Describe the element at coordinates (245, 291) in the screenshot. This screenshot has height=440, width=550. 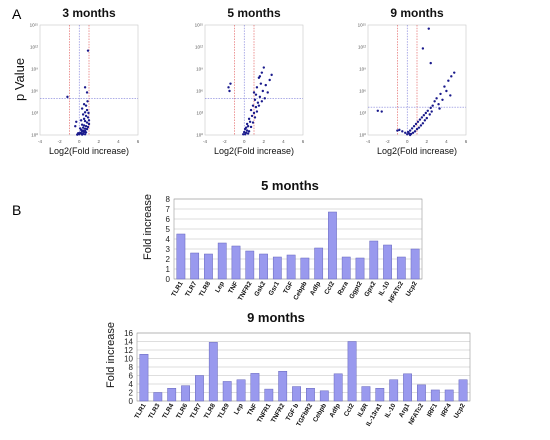
I see `category-label: TNFR2` at that location.